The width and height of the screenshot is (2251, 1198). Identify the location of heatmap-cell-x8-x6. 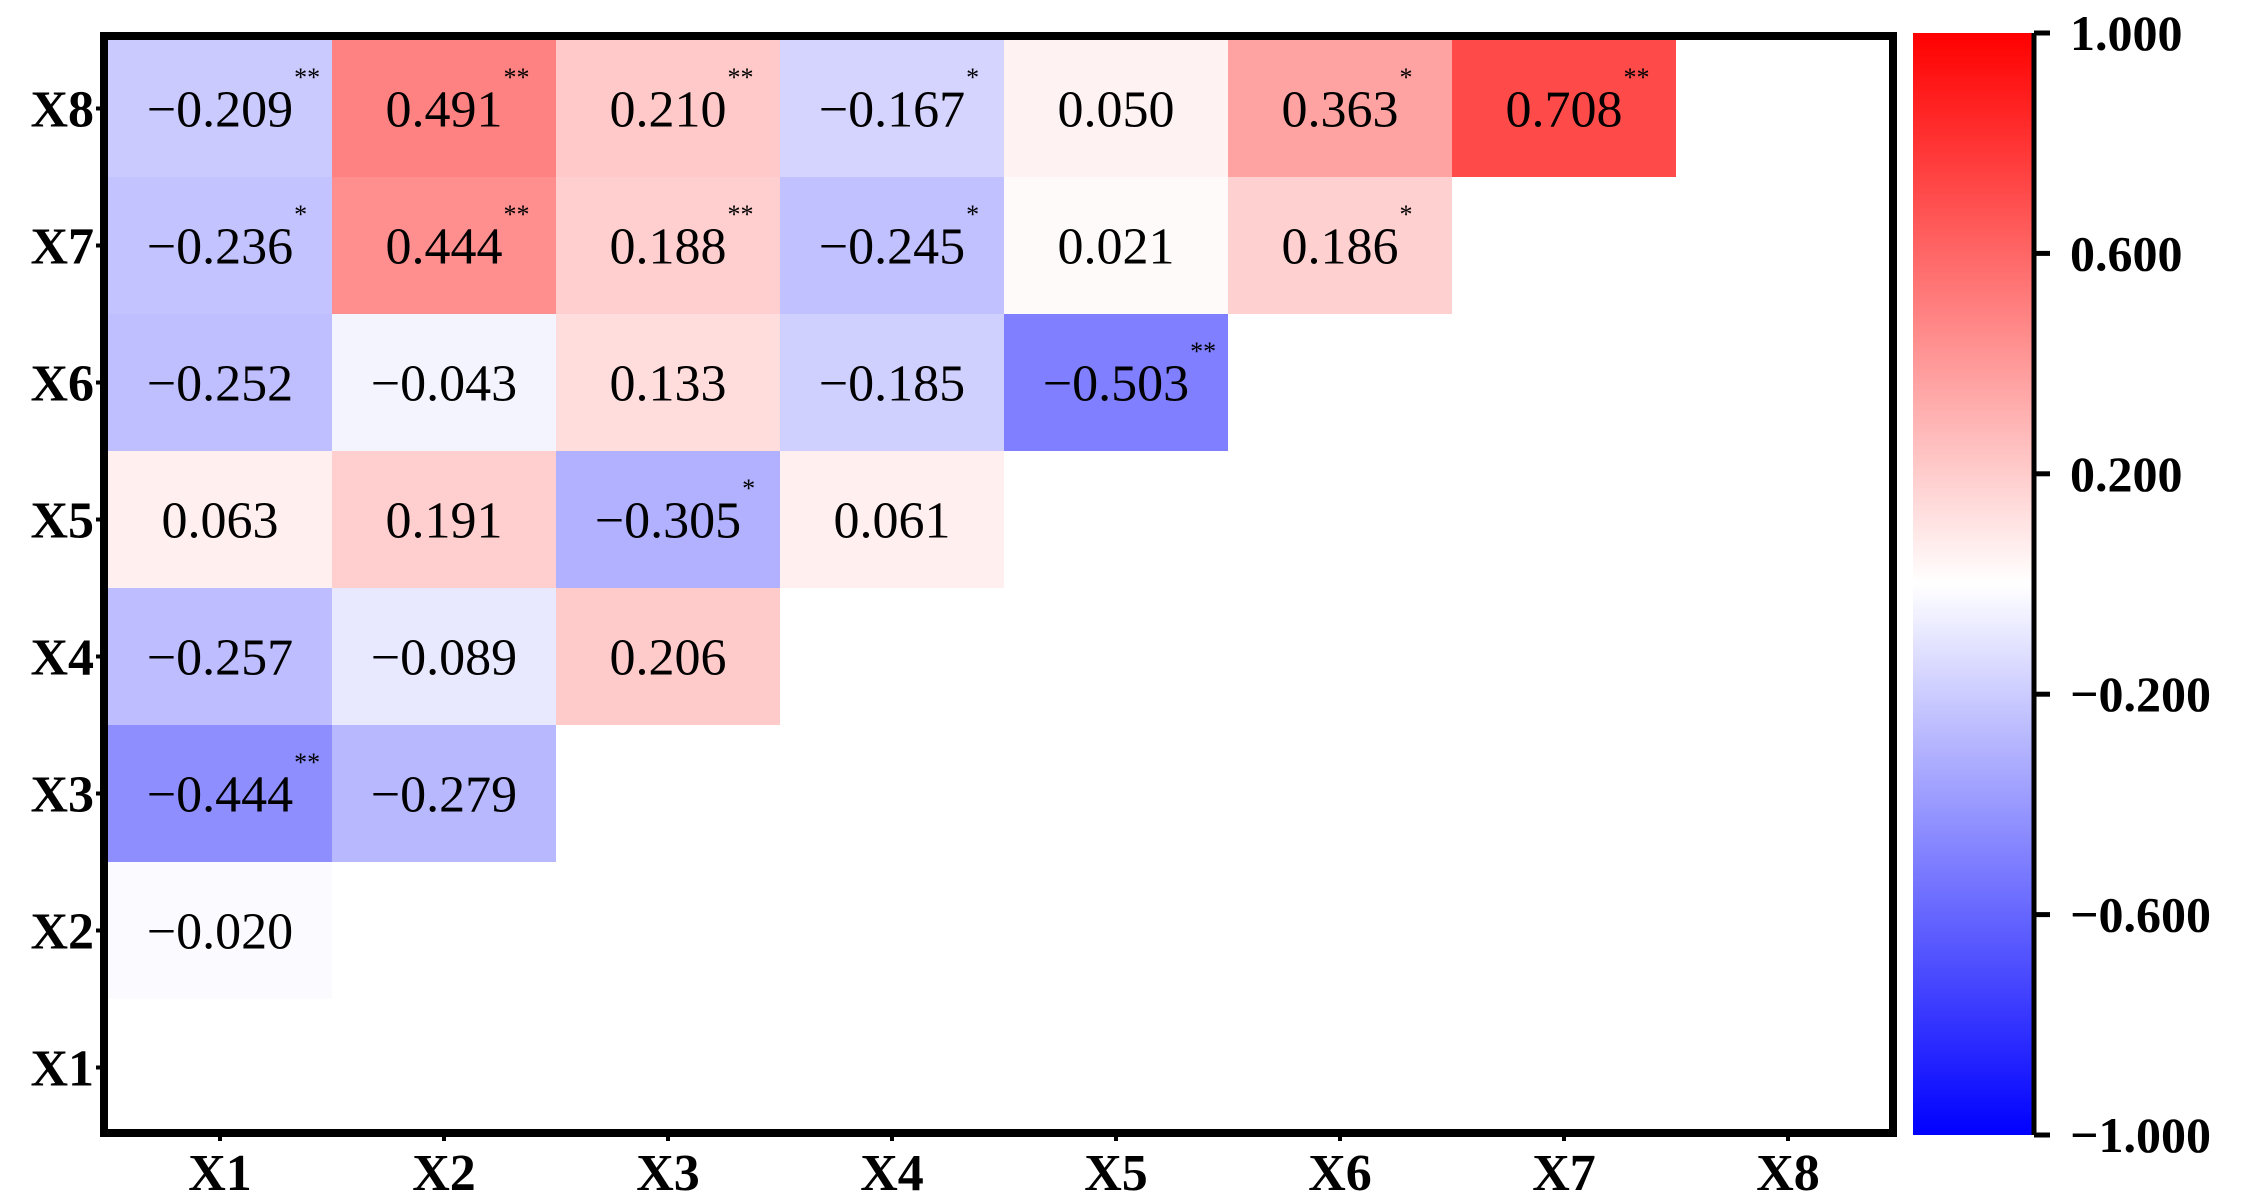
(1340, 108).